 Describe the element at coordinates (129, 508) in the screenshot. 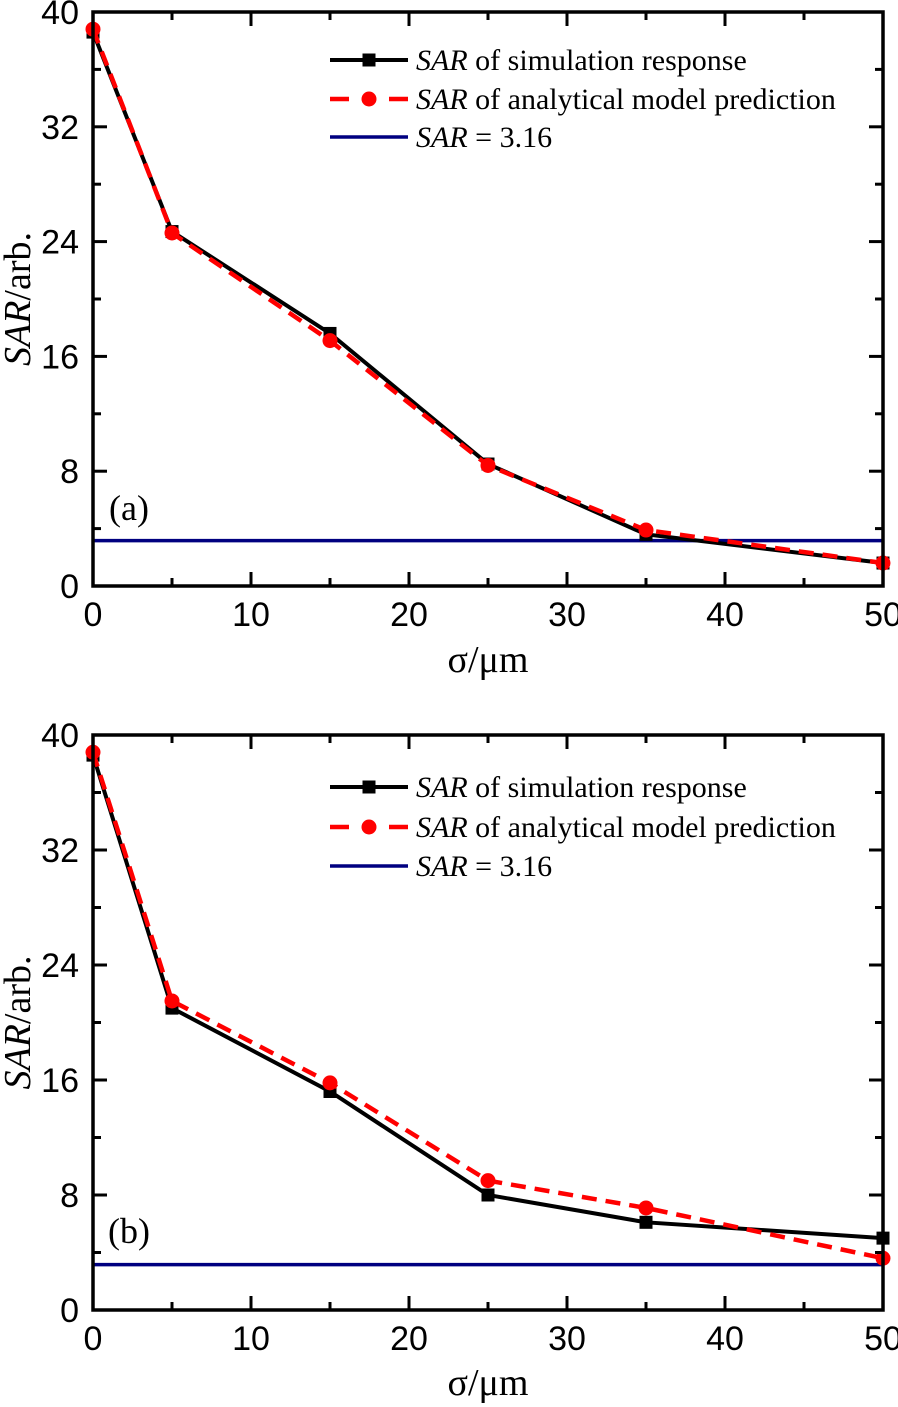

I see `panel-letter: (a)` at that location.